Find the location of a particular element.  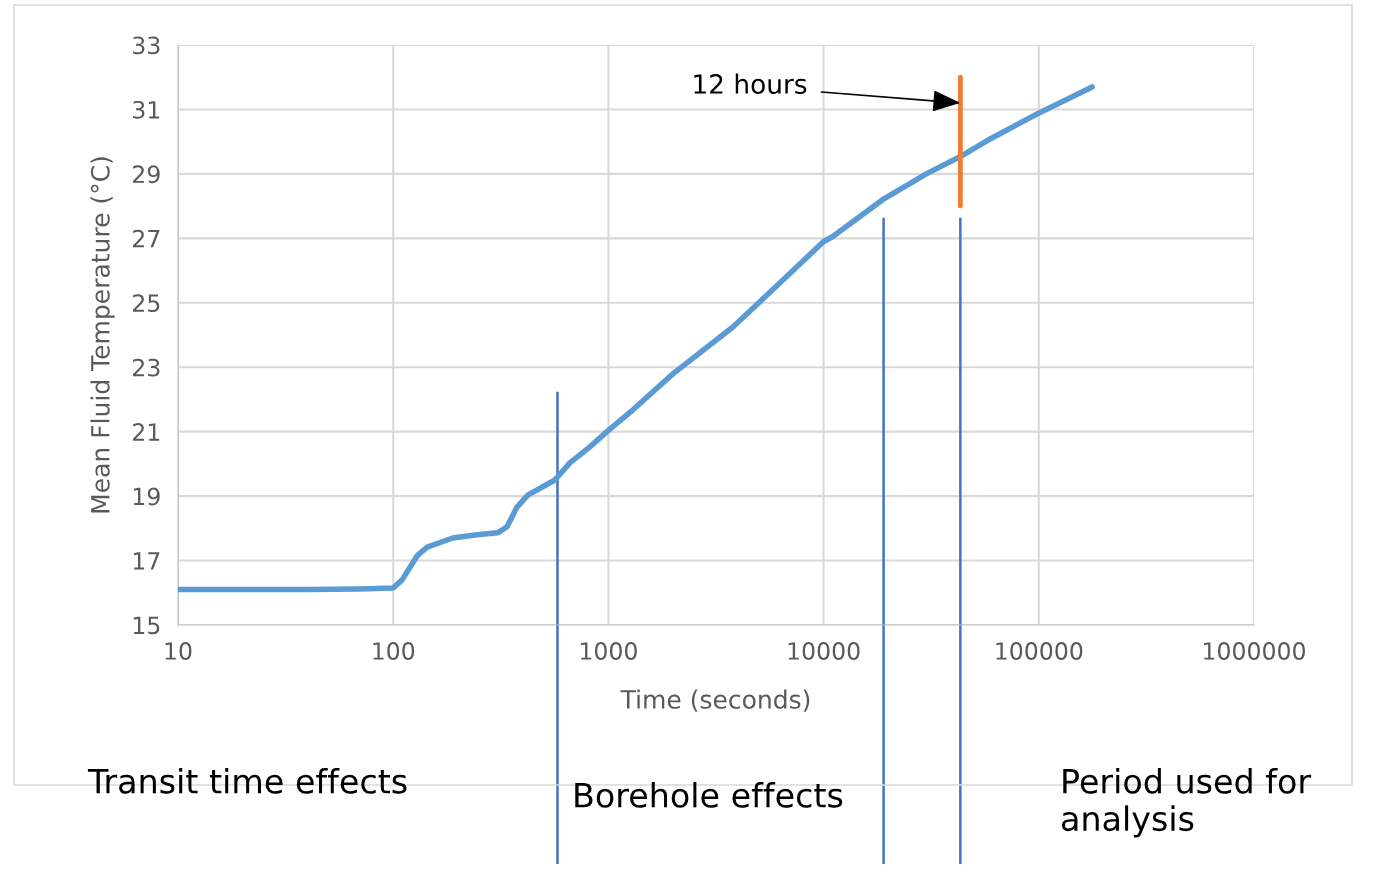

x-tick-label: 1000000 is located at coordinates (1255, 651).